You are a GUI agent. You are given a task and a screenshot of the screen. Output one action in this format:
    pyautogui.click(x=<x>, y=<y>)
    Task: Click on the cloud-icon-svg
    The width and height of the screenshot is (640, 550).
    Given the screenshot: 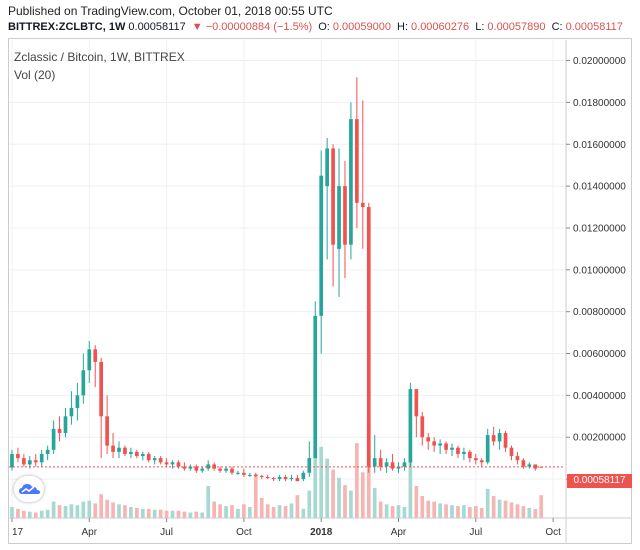 What is the action you would take?
    pyautogui.click(x=29, y=489)
    